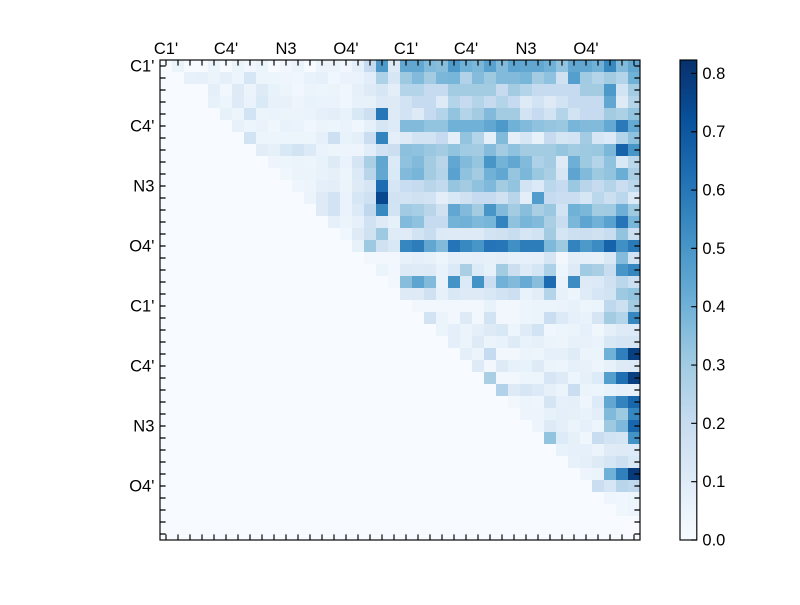  Describe the element at coordinates (713, 191) in the screenshot. I see `svg-text: 0.6` at that location.